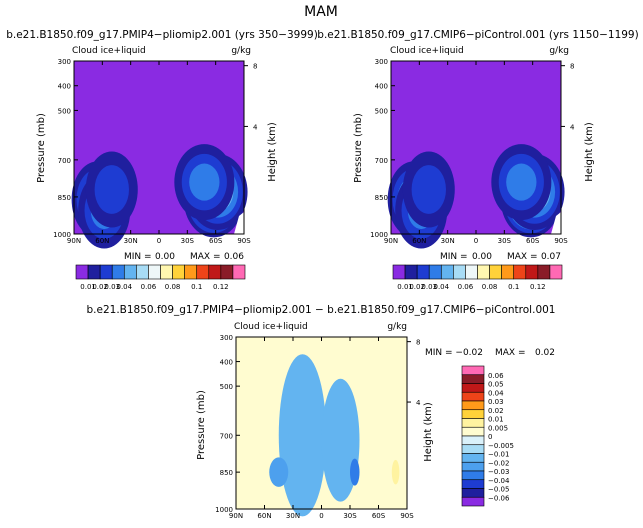 This screenshot has width=643, height=528. What do you see at coordinates (513, 287) in the screenshot?
I see `colorbar-label: 0.1` at bounding box center [513, 287].